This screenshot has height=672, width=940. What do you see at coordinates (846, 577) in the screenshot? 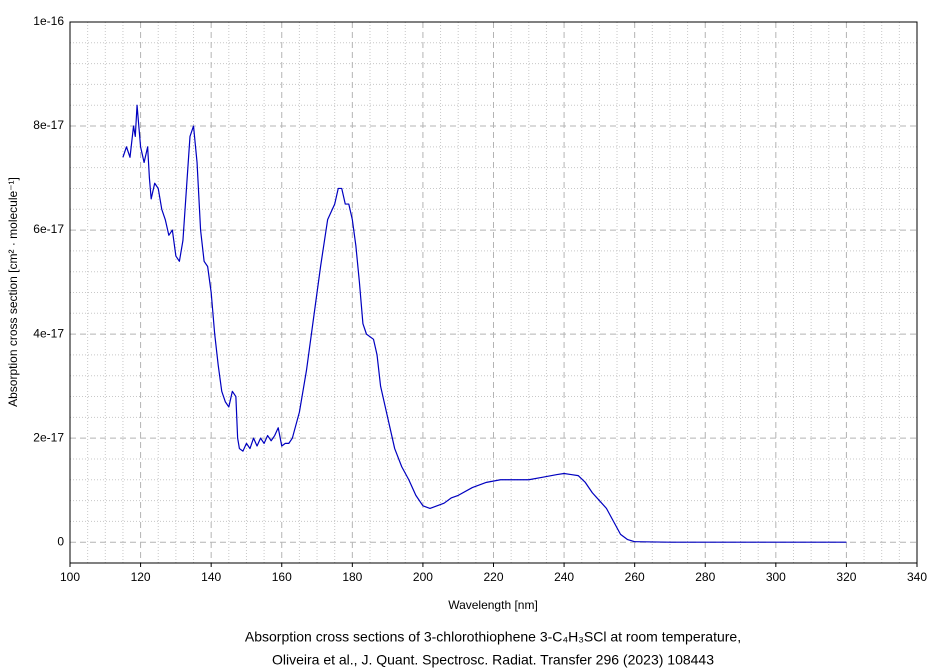
I see `x-tick-label: 320` at bounding box center [846, 577].